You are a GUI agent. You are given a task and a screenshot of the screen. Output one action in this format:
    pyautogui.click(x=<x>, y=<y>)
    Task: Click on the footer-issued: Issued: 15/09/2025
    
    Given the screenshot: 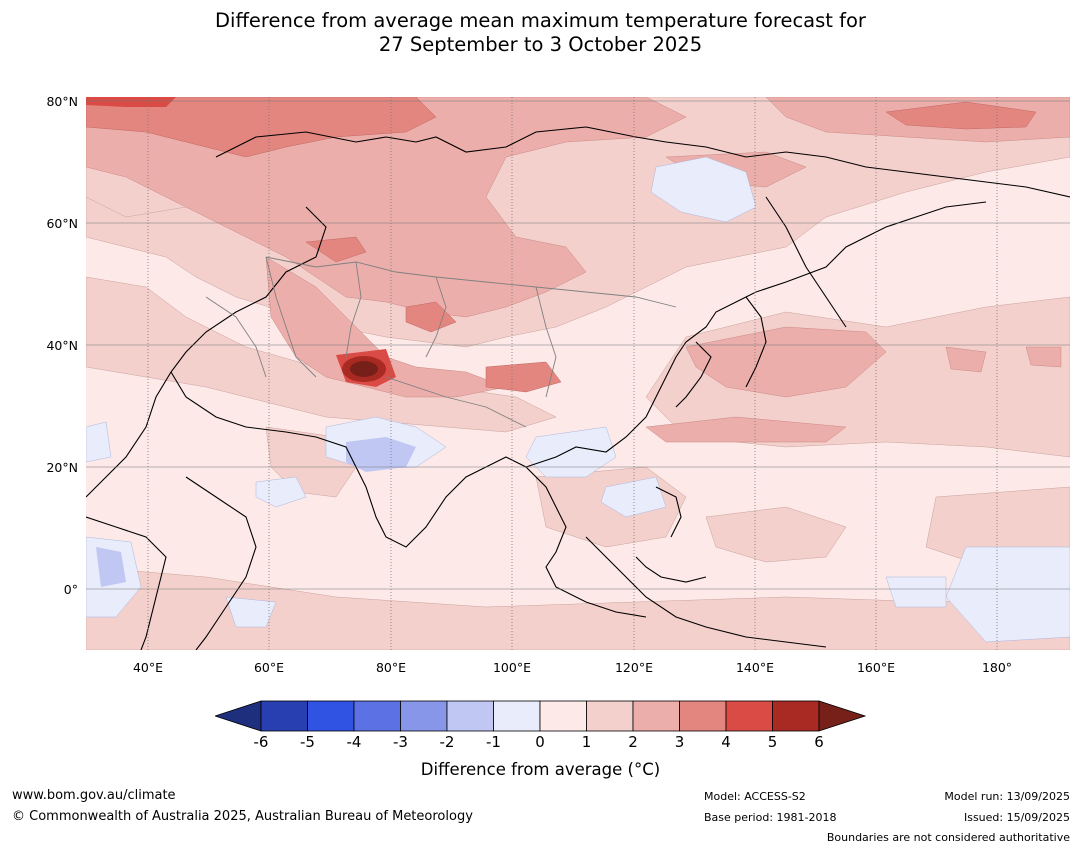 What is the action you would take?
    pyautogui.click(x=1016, y=817)
    